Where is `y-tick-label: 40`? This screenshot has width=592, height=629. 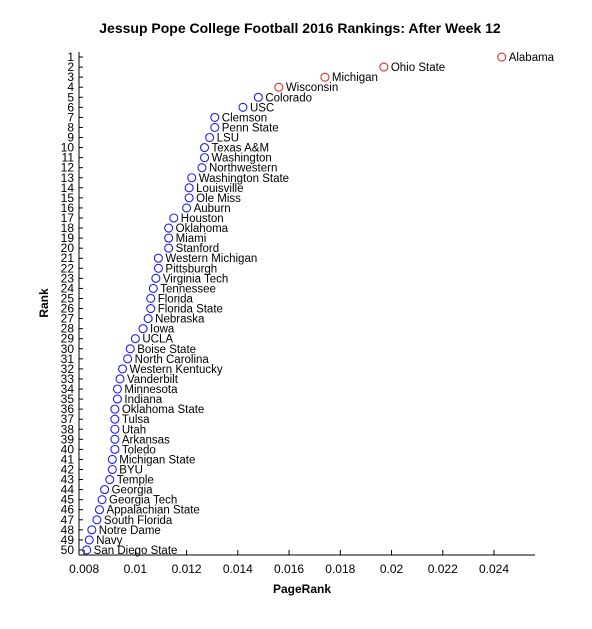 y-tick-label: 40 is located at coordinates (68, 449).